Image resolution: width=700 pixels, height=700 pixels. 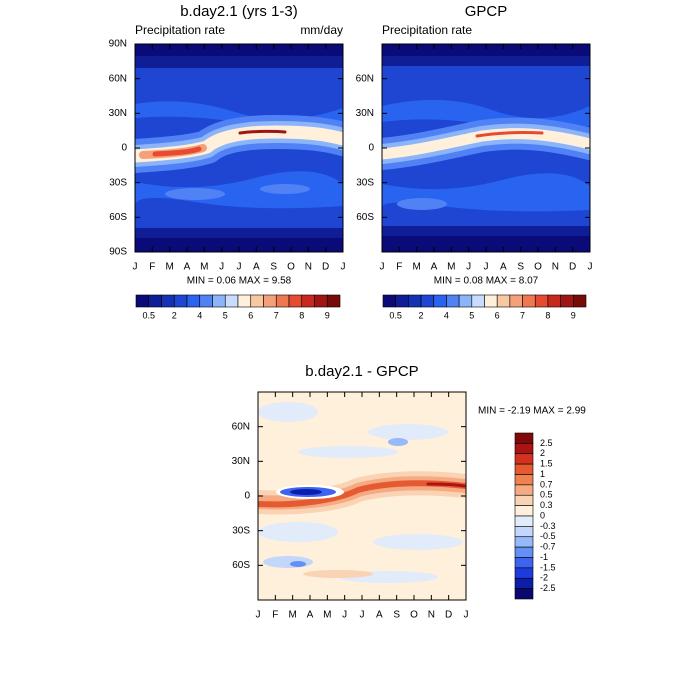 What do you see at coordinates (486, 11) in the screenshot?
I see `chart-title: GPCP` at bounding box center [486, 11].